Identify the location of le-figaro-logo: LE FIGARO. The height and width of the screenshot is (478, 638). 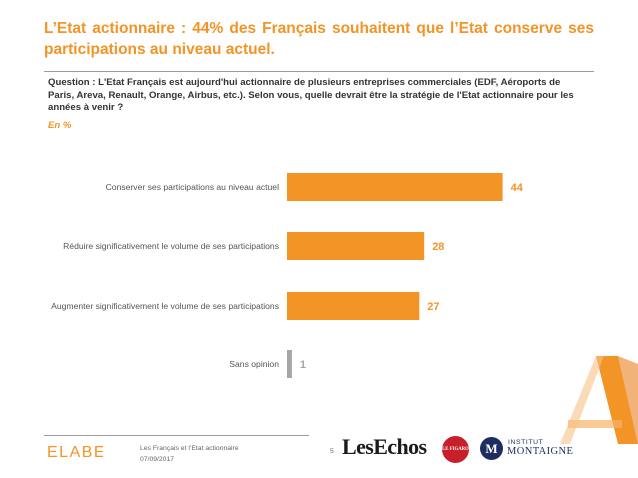
(455, 449).